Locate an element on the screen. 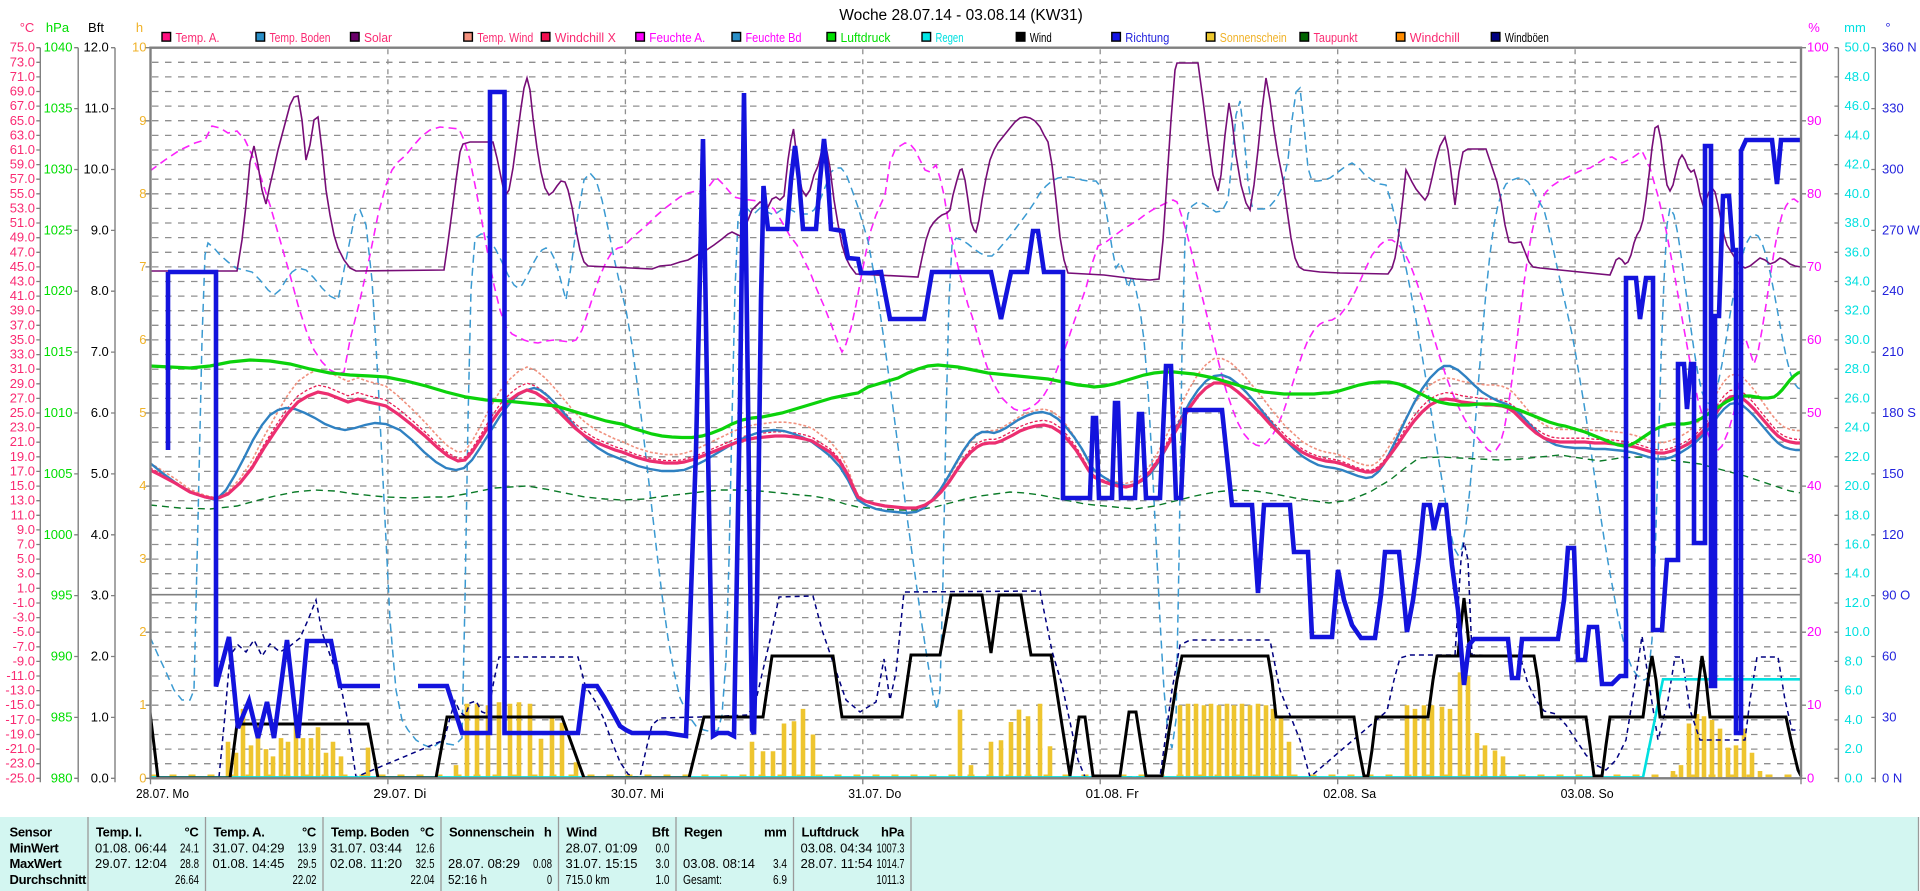 The width and height of the screenshot is (1920, 891). svg-text: 61.0 is located at coordinates (22, 149).